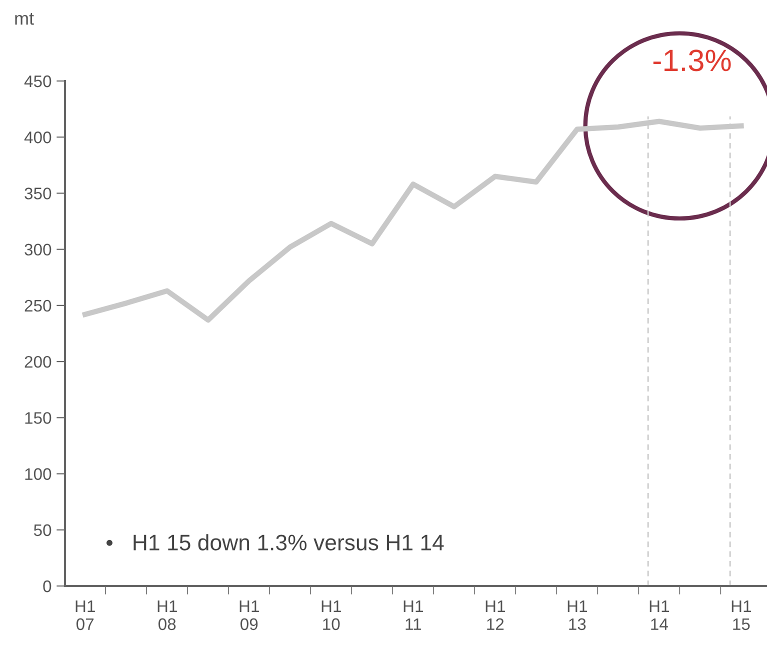  What do you see at coordinates (24, 18) in the screenshot?
I see `y-axis-title: mt` at bounding box center [24, 18].